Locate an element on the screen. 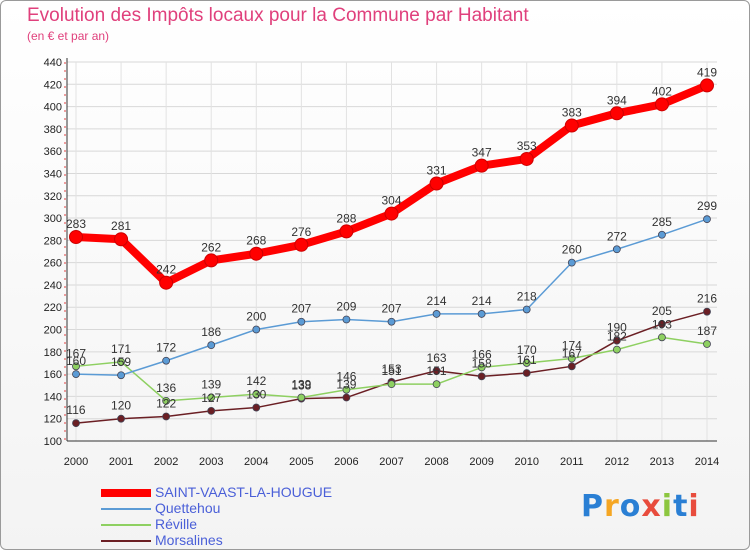  y-tick-label: 420 is located at coordinates (53, 85).